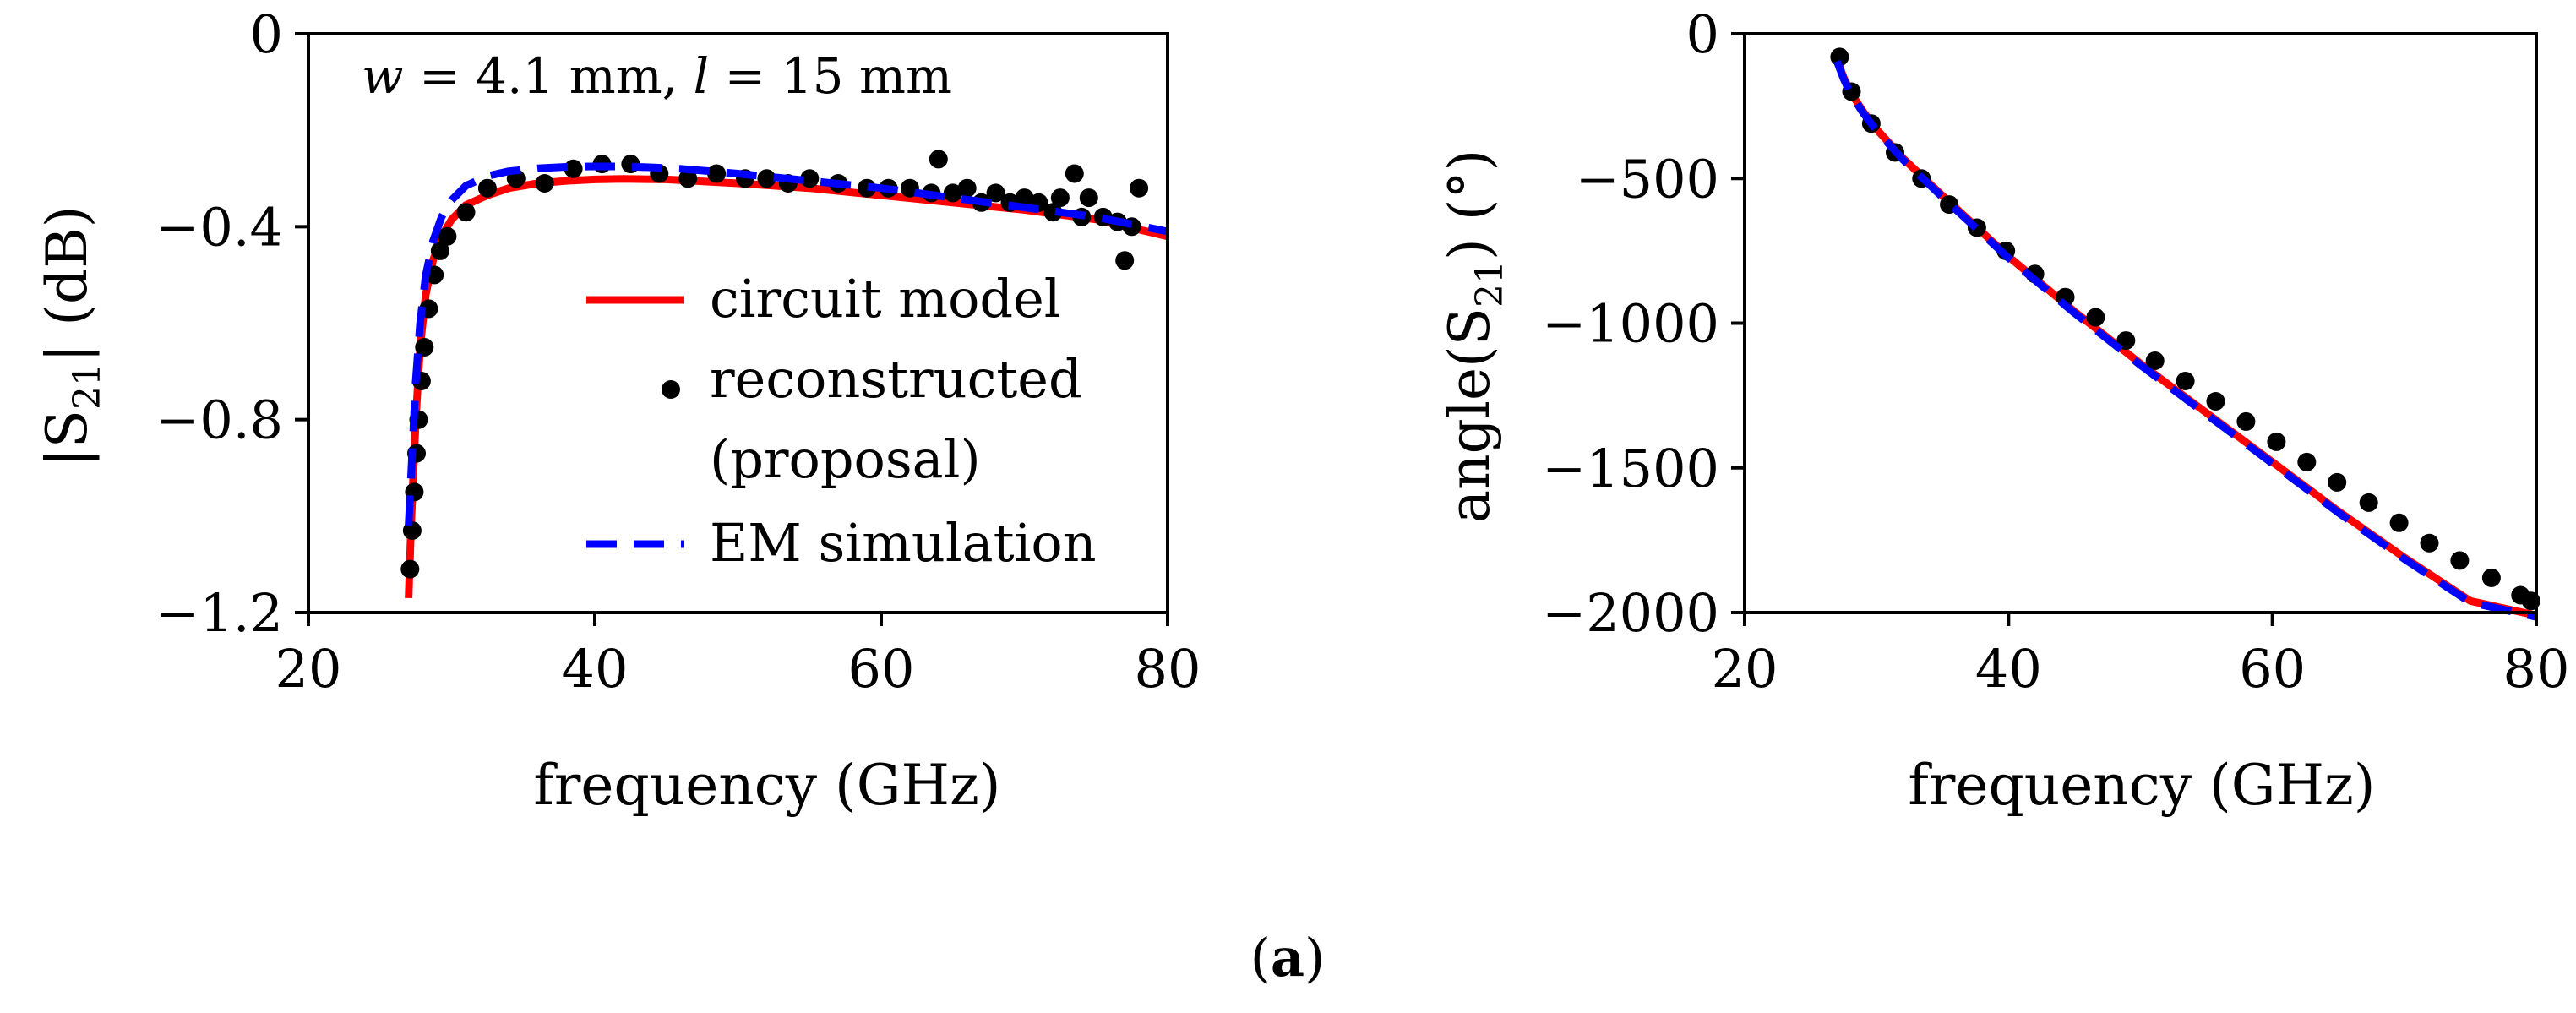  Describe the element at coordinates (1474, 336) in the screenshot. I see `y-axis-label-right: angle(S21) (°)` at that location.